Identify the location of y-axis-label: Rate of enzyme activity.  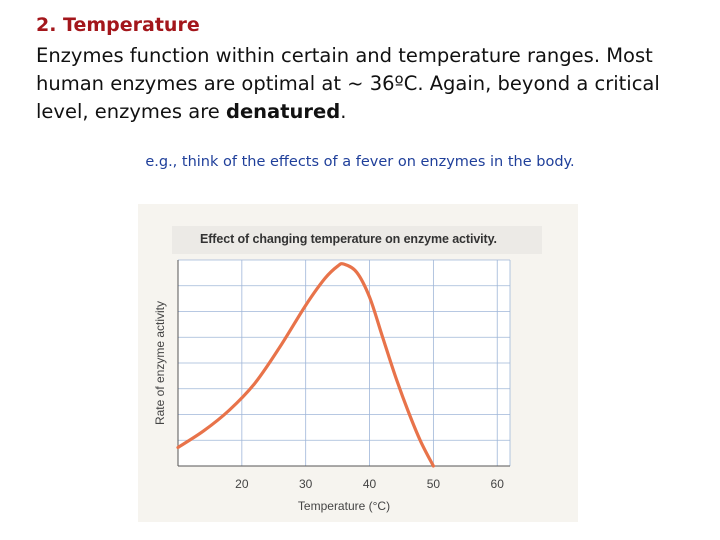
(160, 363).